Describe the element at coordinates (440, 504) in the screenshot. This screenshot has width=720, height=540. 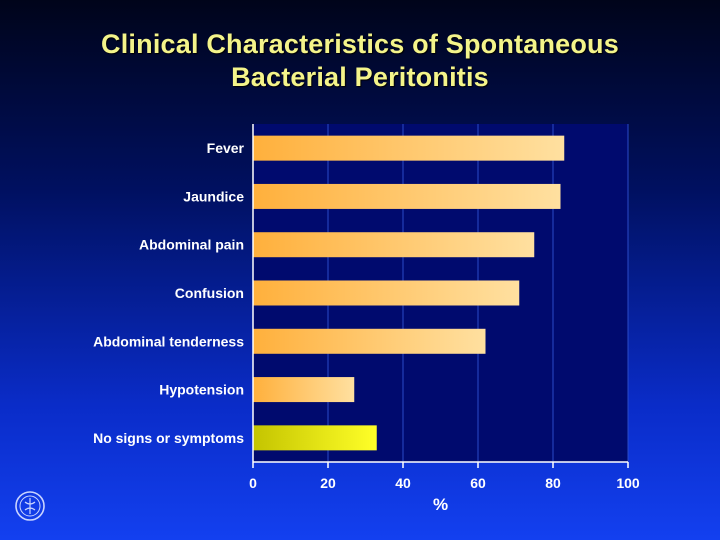
I see `x-axis-title: %` at that location.